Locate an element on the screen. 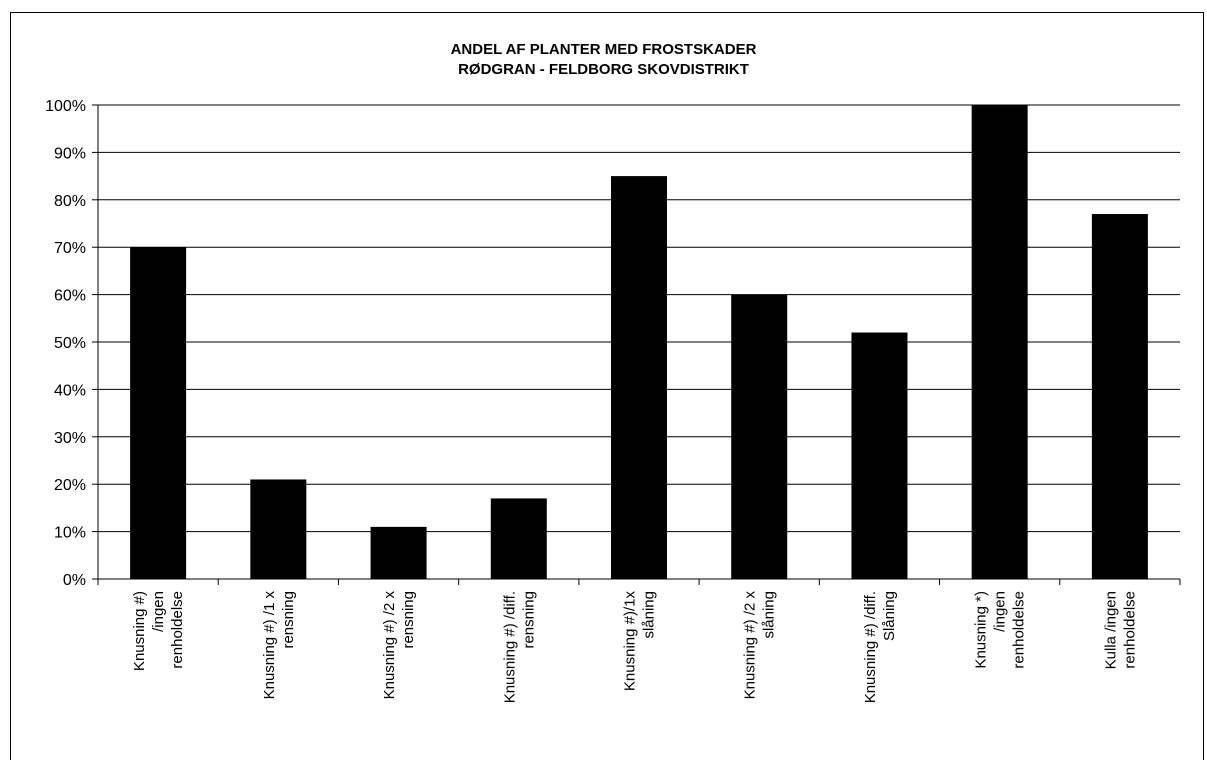 This screenshot has height=762, width=1207. x-tick-label: Knusning #)/1x slåning is located at coordinates (640, 641).